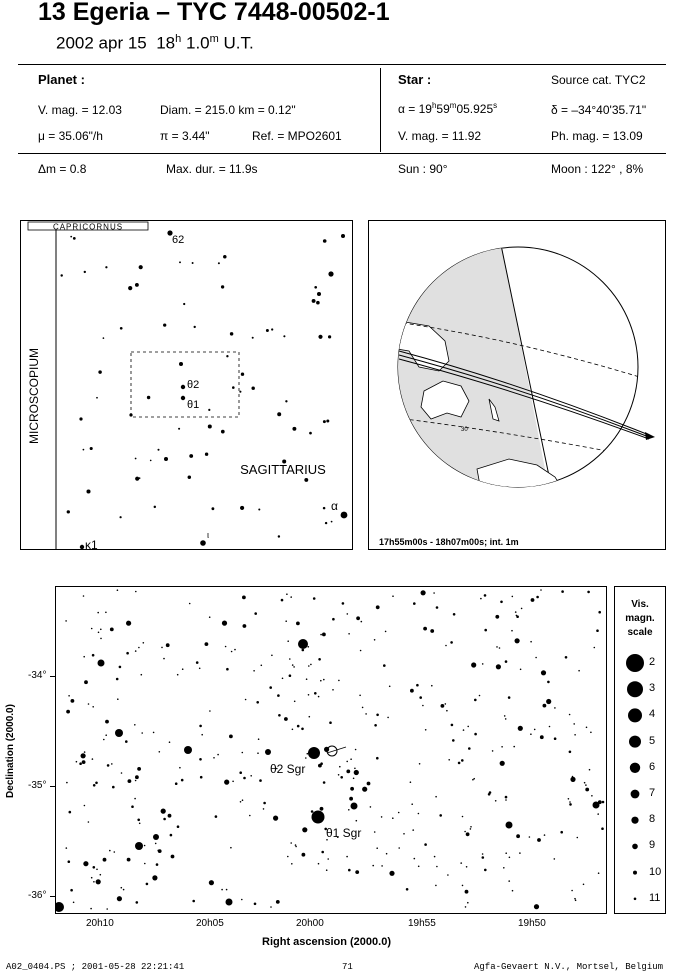 The image size is (680, 972). I want to click on ytick-mark, so click(52, 676).